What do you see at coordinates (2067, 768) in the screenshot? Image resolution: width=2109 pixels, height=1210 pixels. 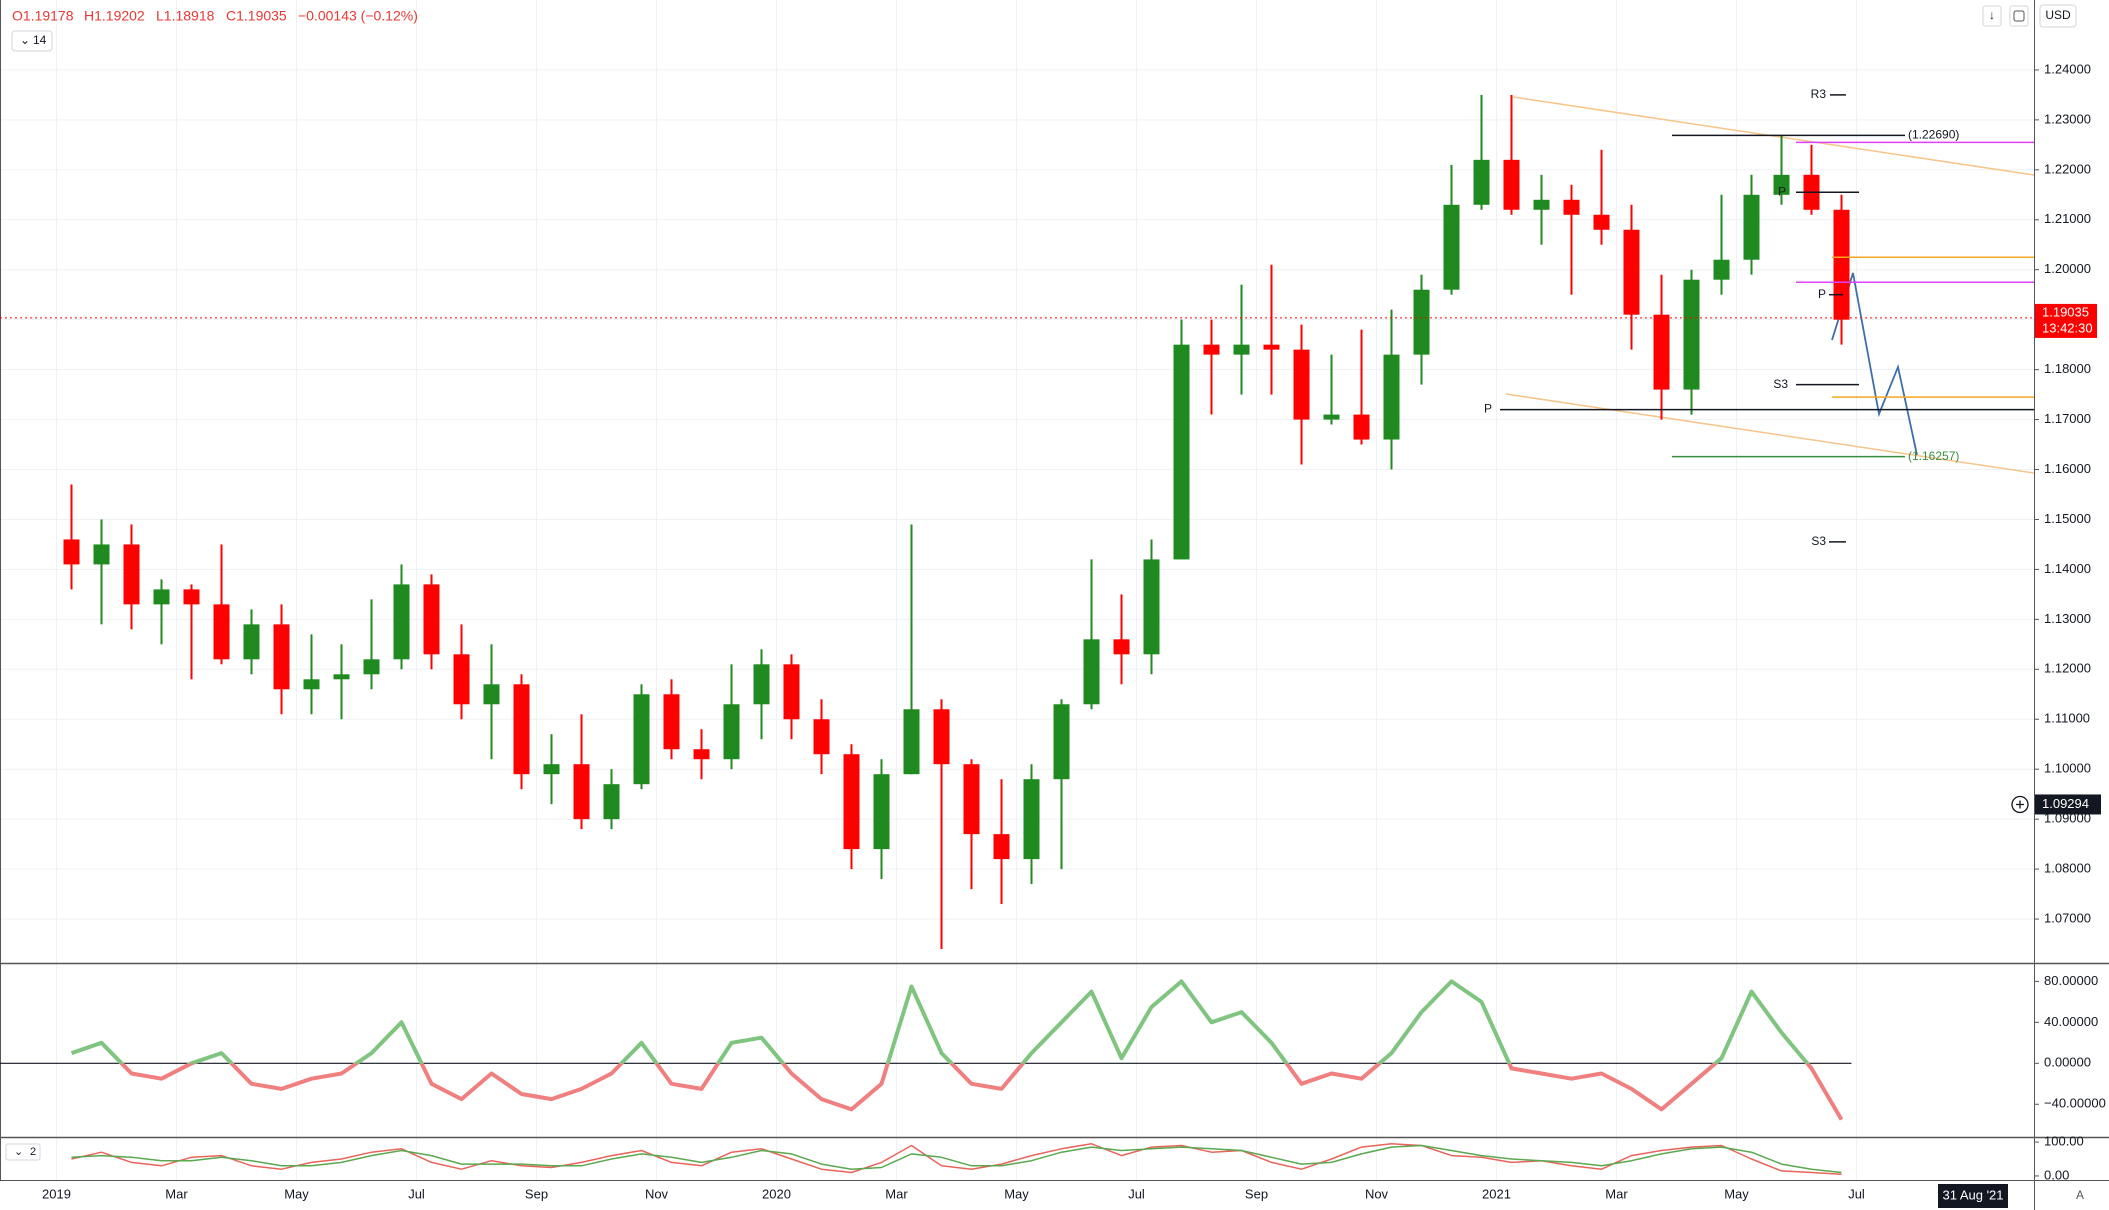 I see `y-tick-label: 1.10000` at bounding box center [2067, 768].